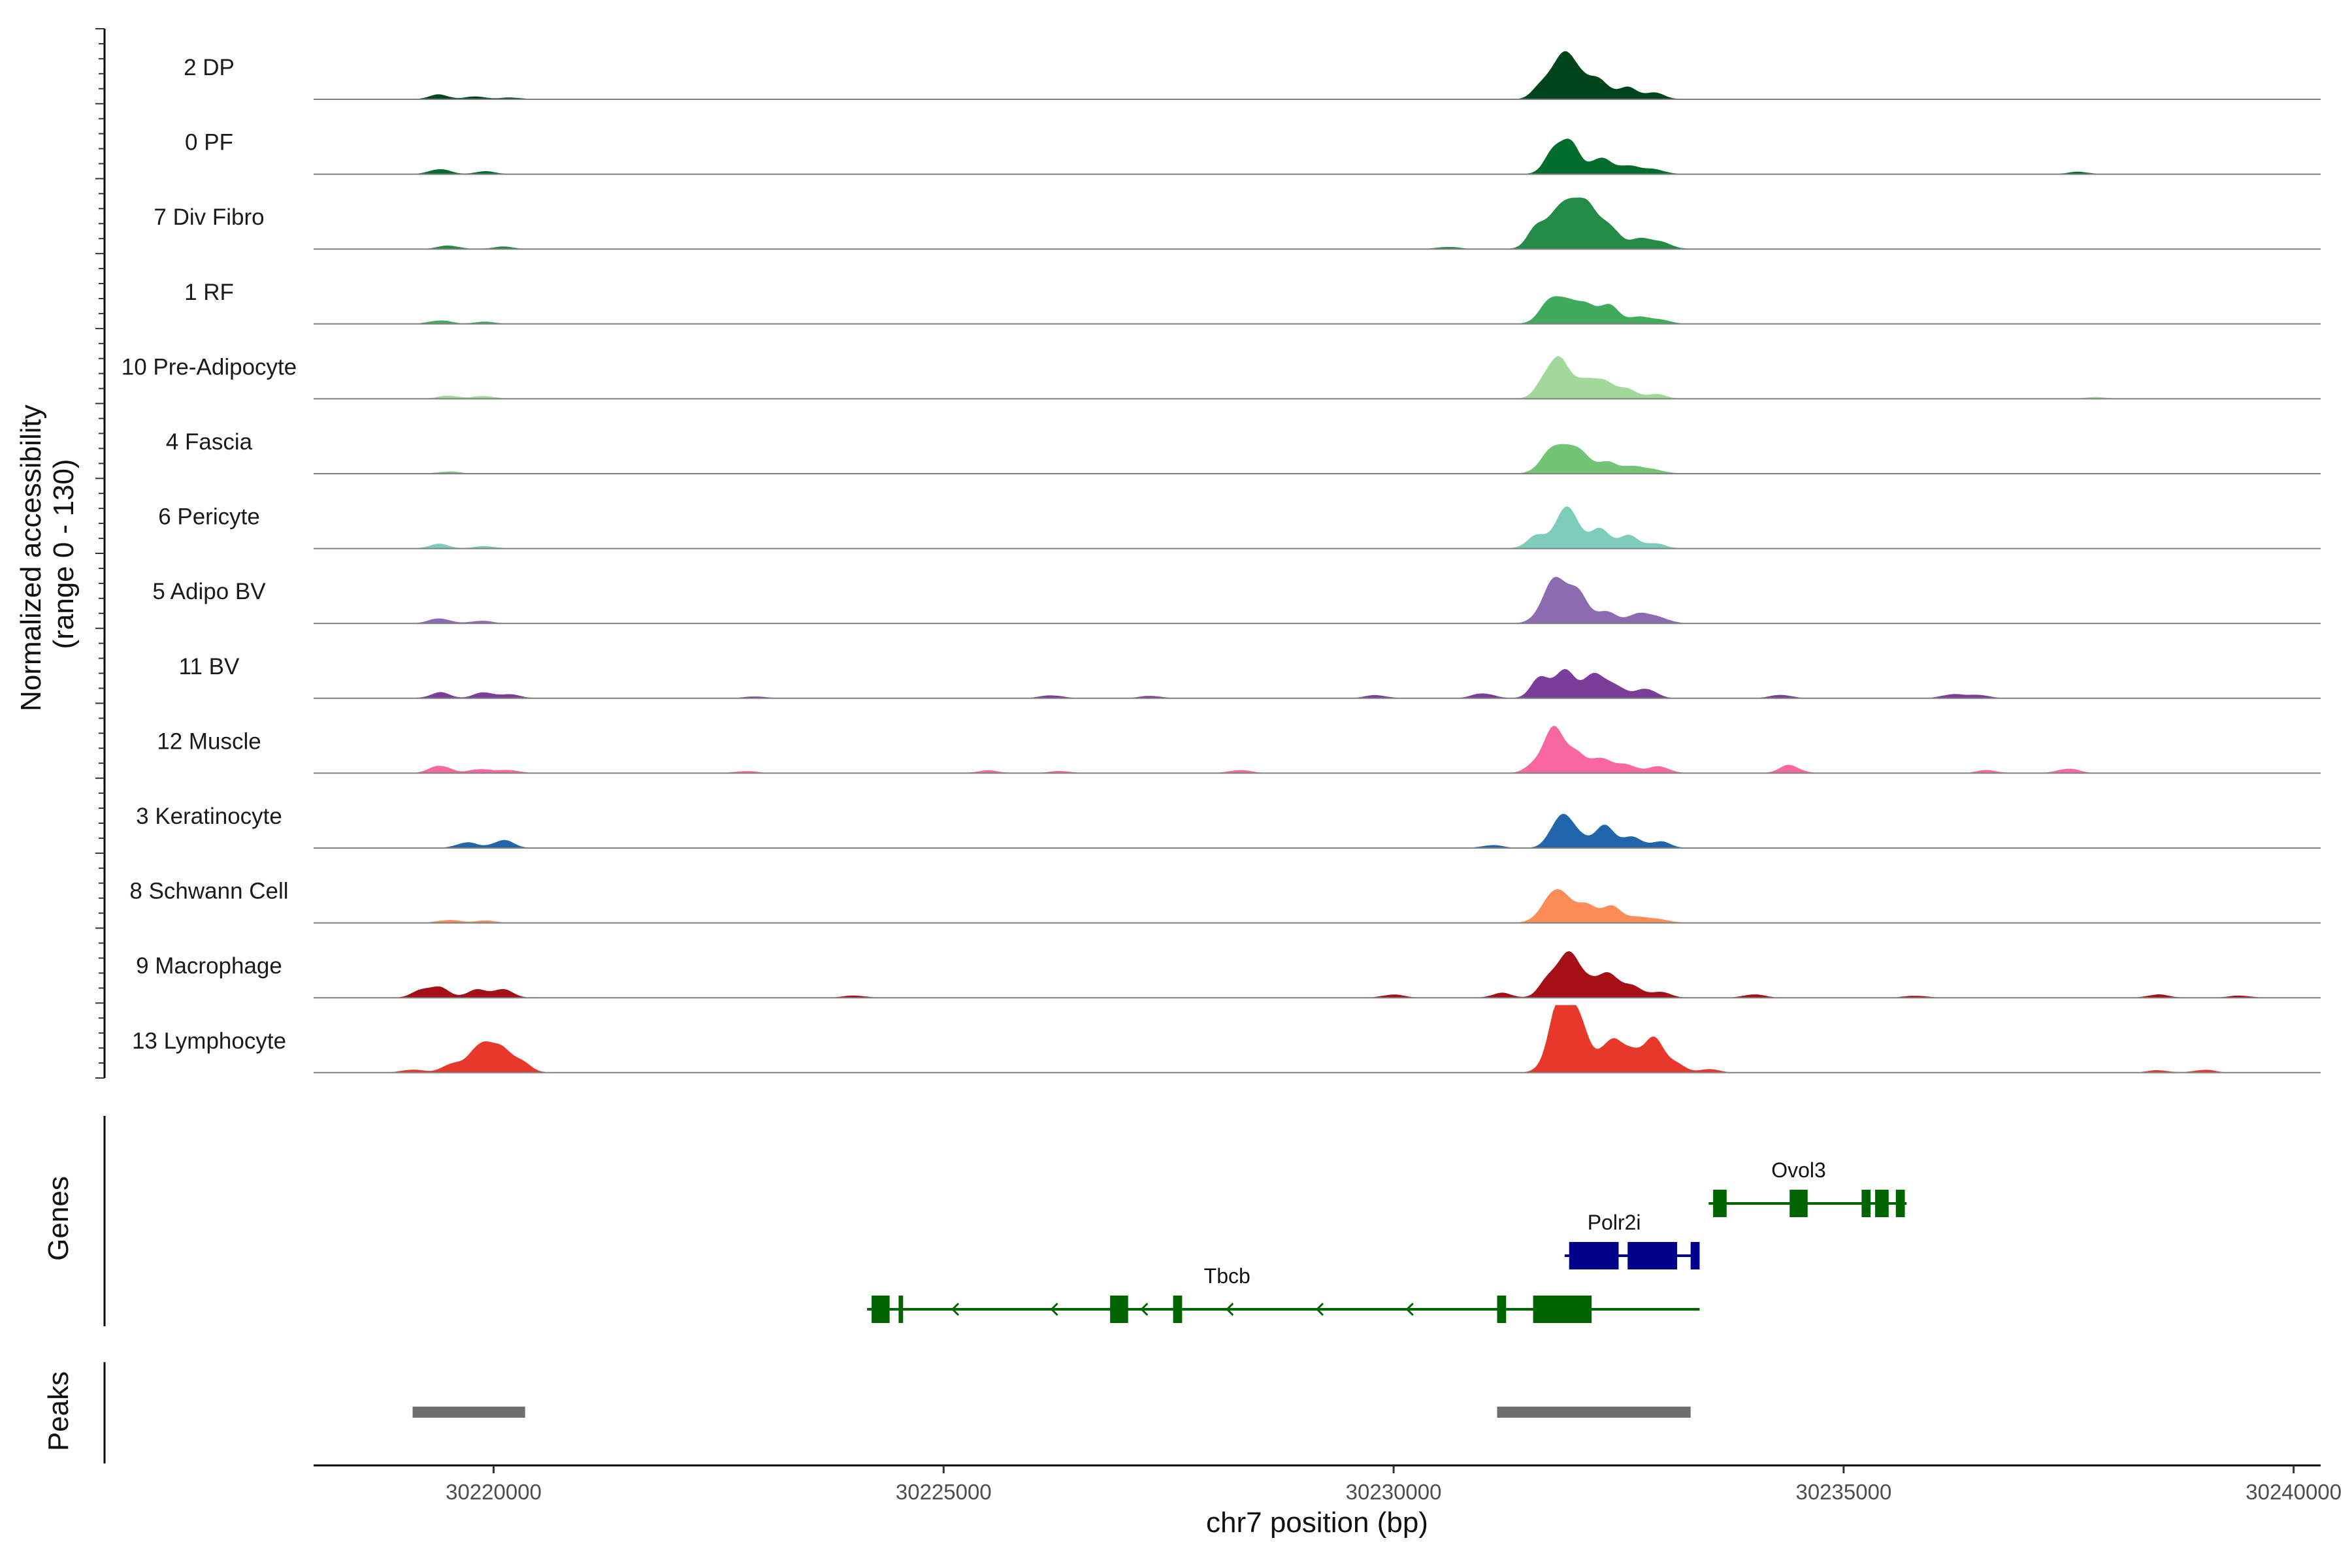  I want to click on x-axis-title: chr7 position (bp), so click(1317, 1523).